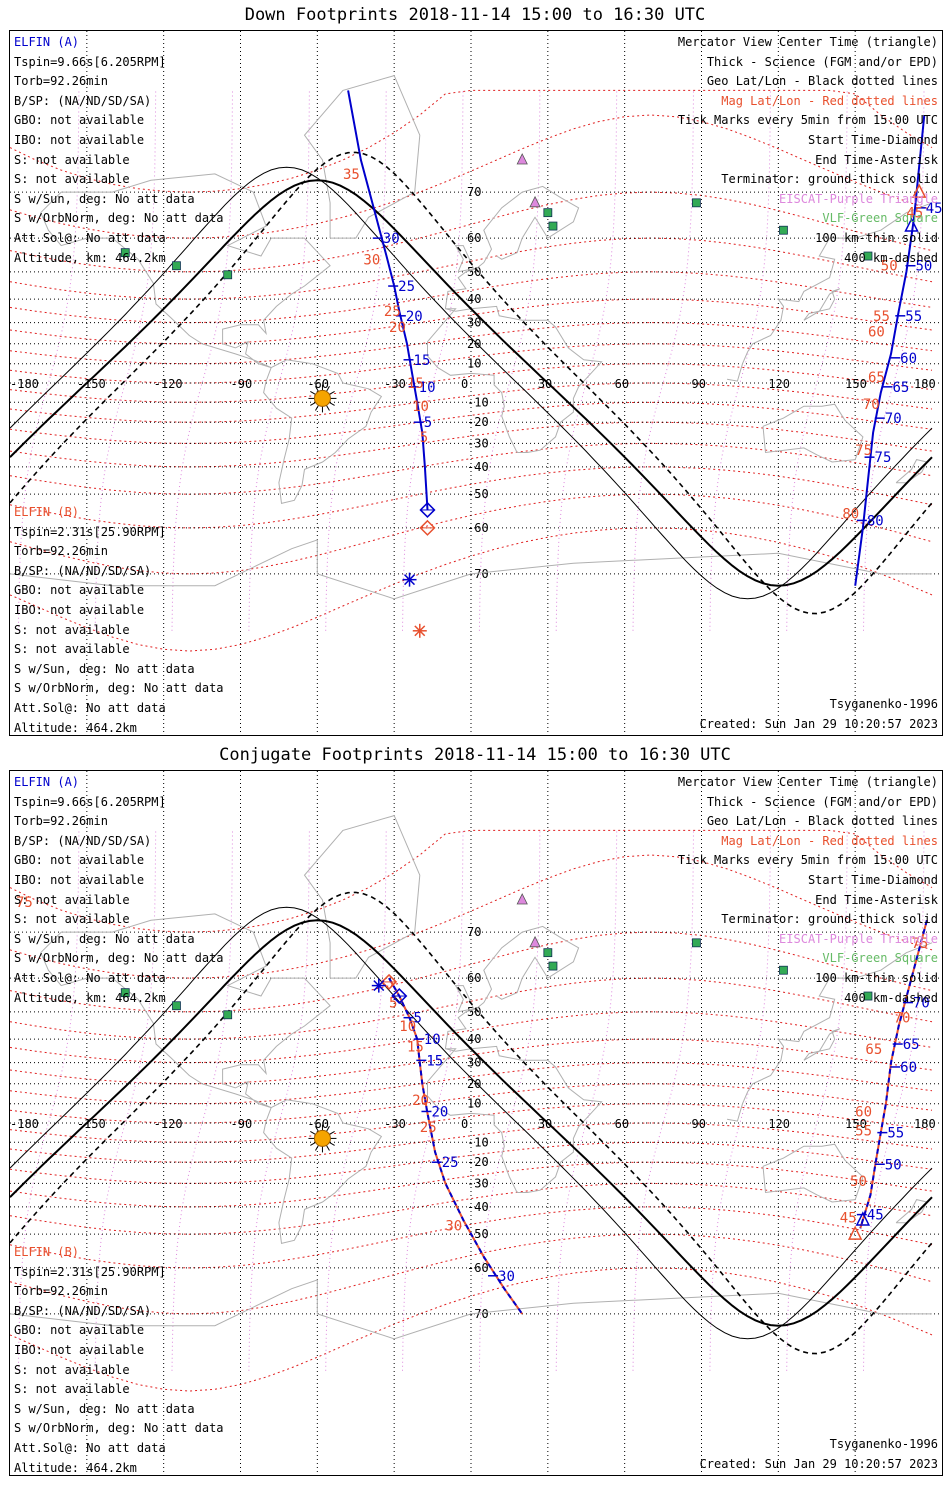  Describe the element at coordinates (478, 1183) in the screenshot. I see `lat-label: -30` at that location.